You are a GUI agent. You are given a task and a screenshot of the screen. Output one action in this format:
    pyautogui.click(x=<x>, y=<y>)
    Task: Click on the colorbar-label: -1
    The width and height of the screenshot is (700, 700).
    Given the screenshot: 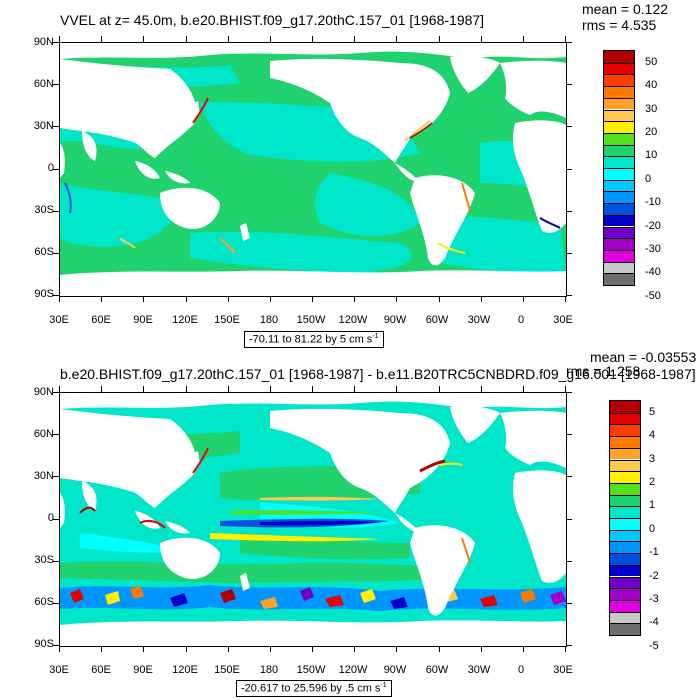 What is the action you would take?
    pyautogui.click(x=654, y=552)
    